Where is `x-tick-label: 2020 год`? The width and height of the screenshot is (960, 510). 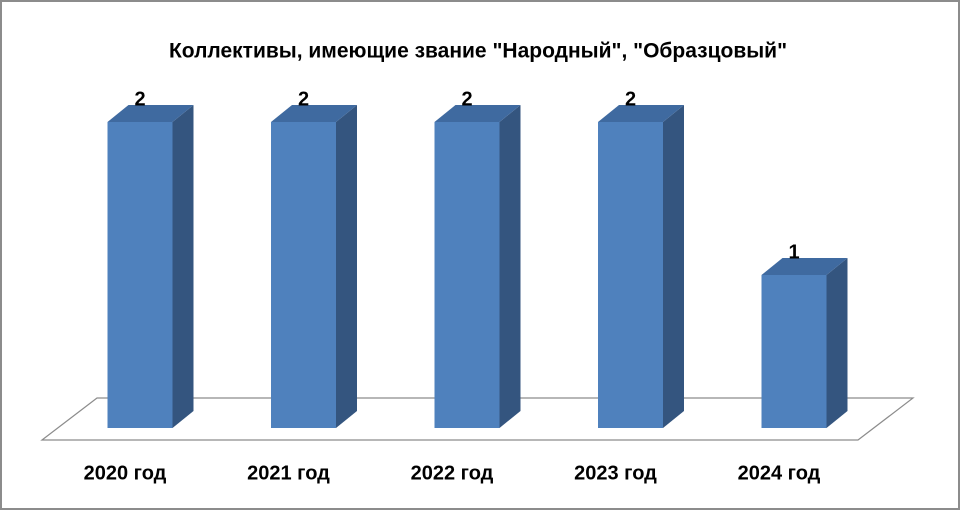 x-tick-label: 2020 год is located at coordinates (125, 473).